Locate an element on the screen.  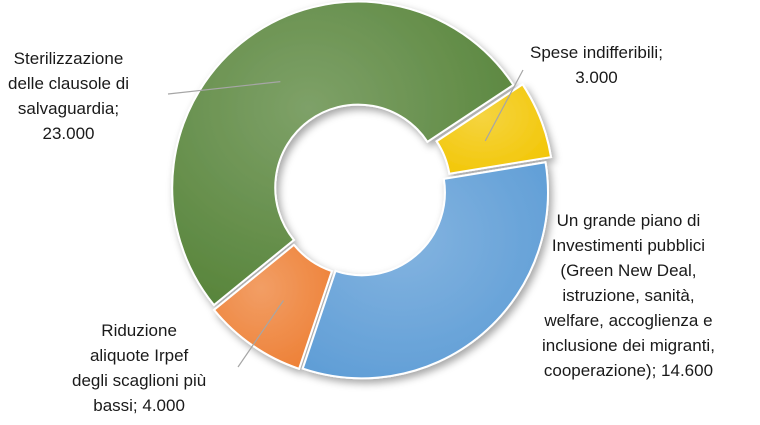
label-line: delle clausole di is located at coordinates (68, 83).